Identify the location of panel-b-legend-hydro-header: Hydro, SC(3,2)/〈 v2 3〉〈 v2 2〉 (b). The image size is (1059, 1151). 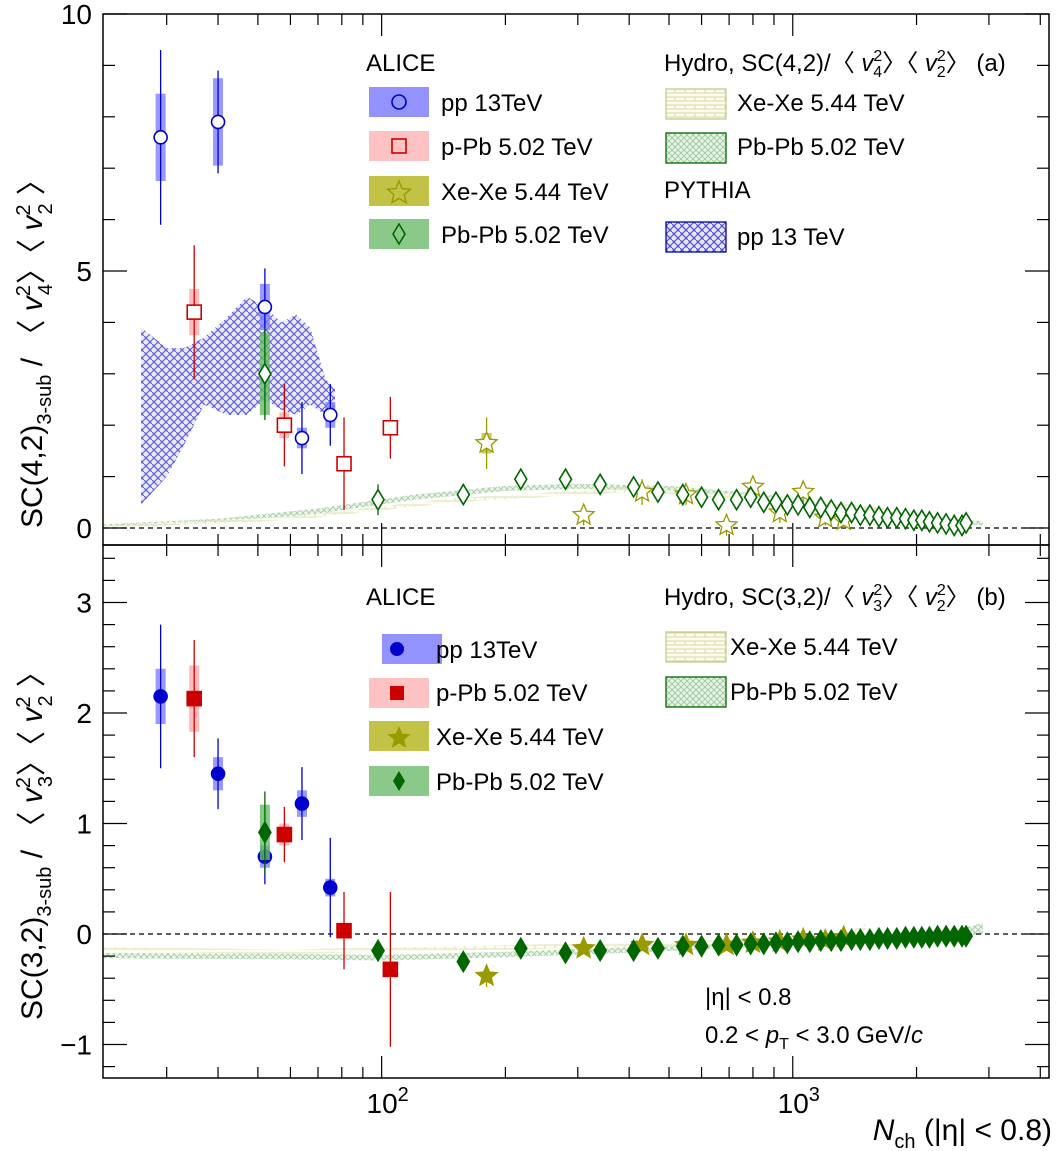
(835, 598).